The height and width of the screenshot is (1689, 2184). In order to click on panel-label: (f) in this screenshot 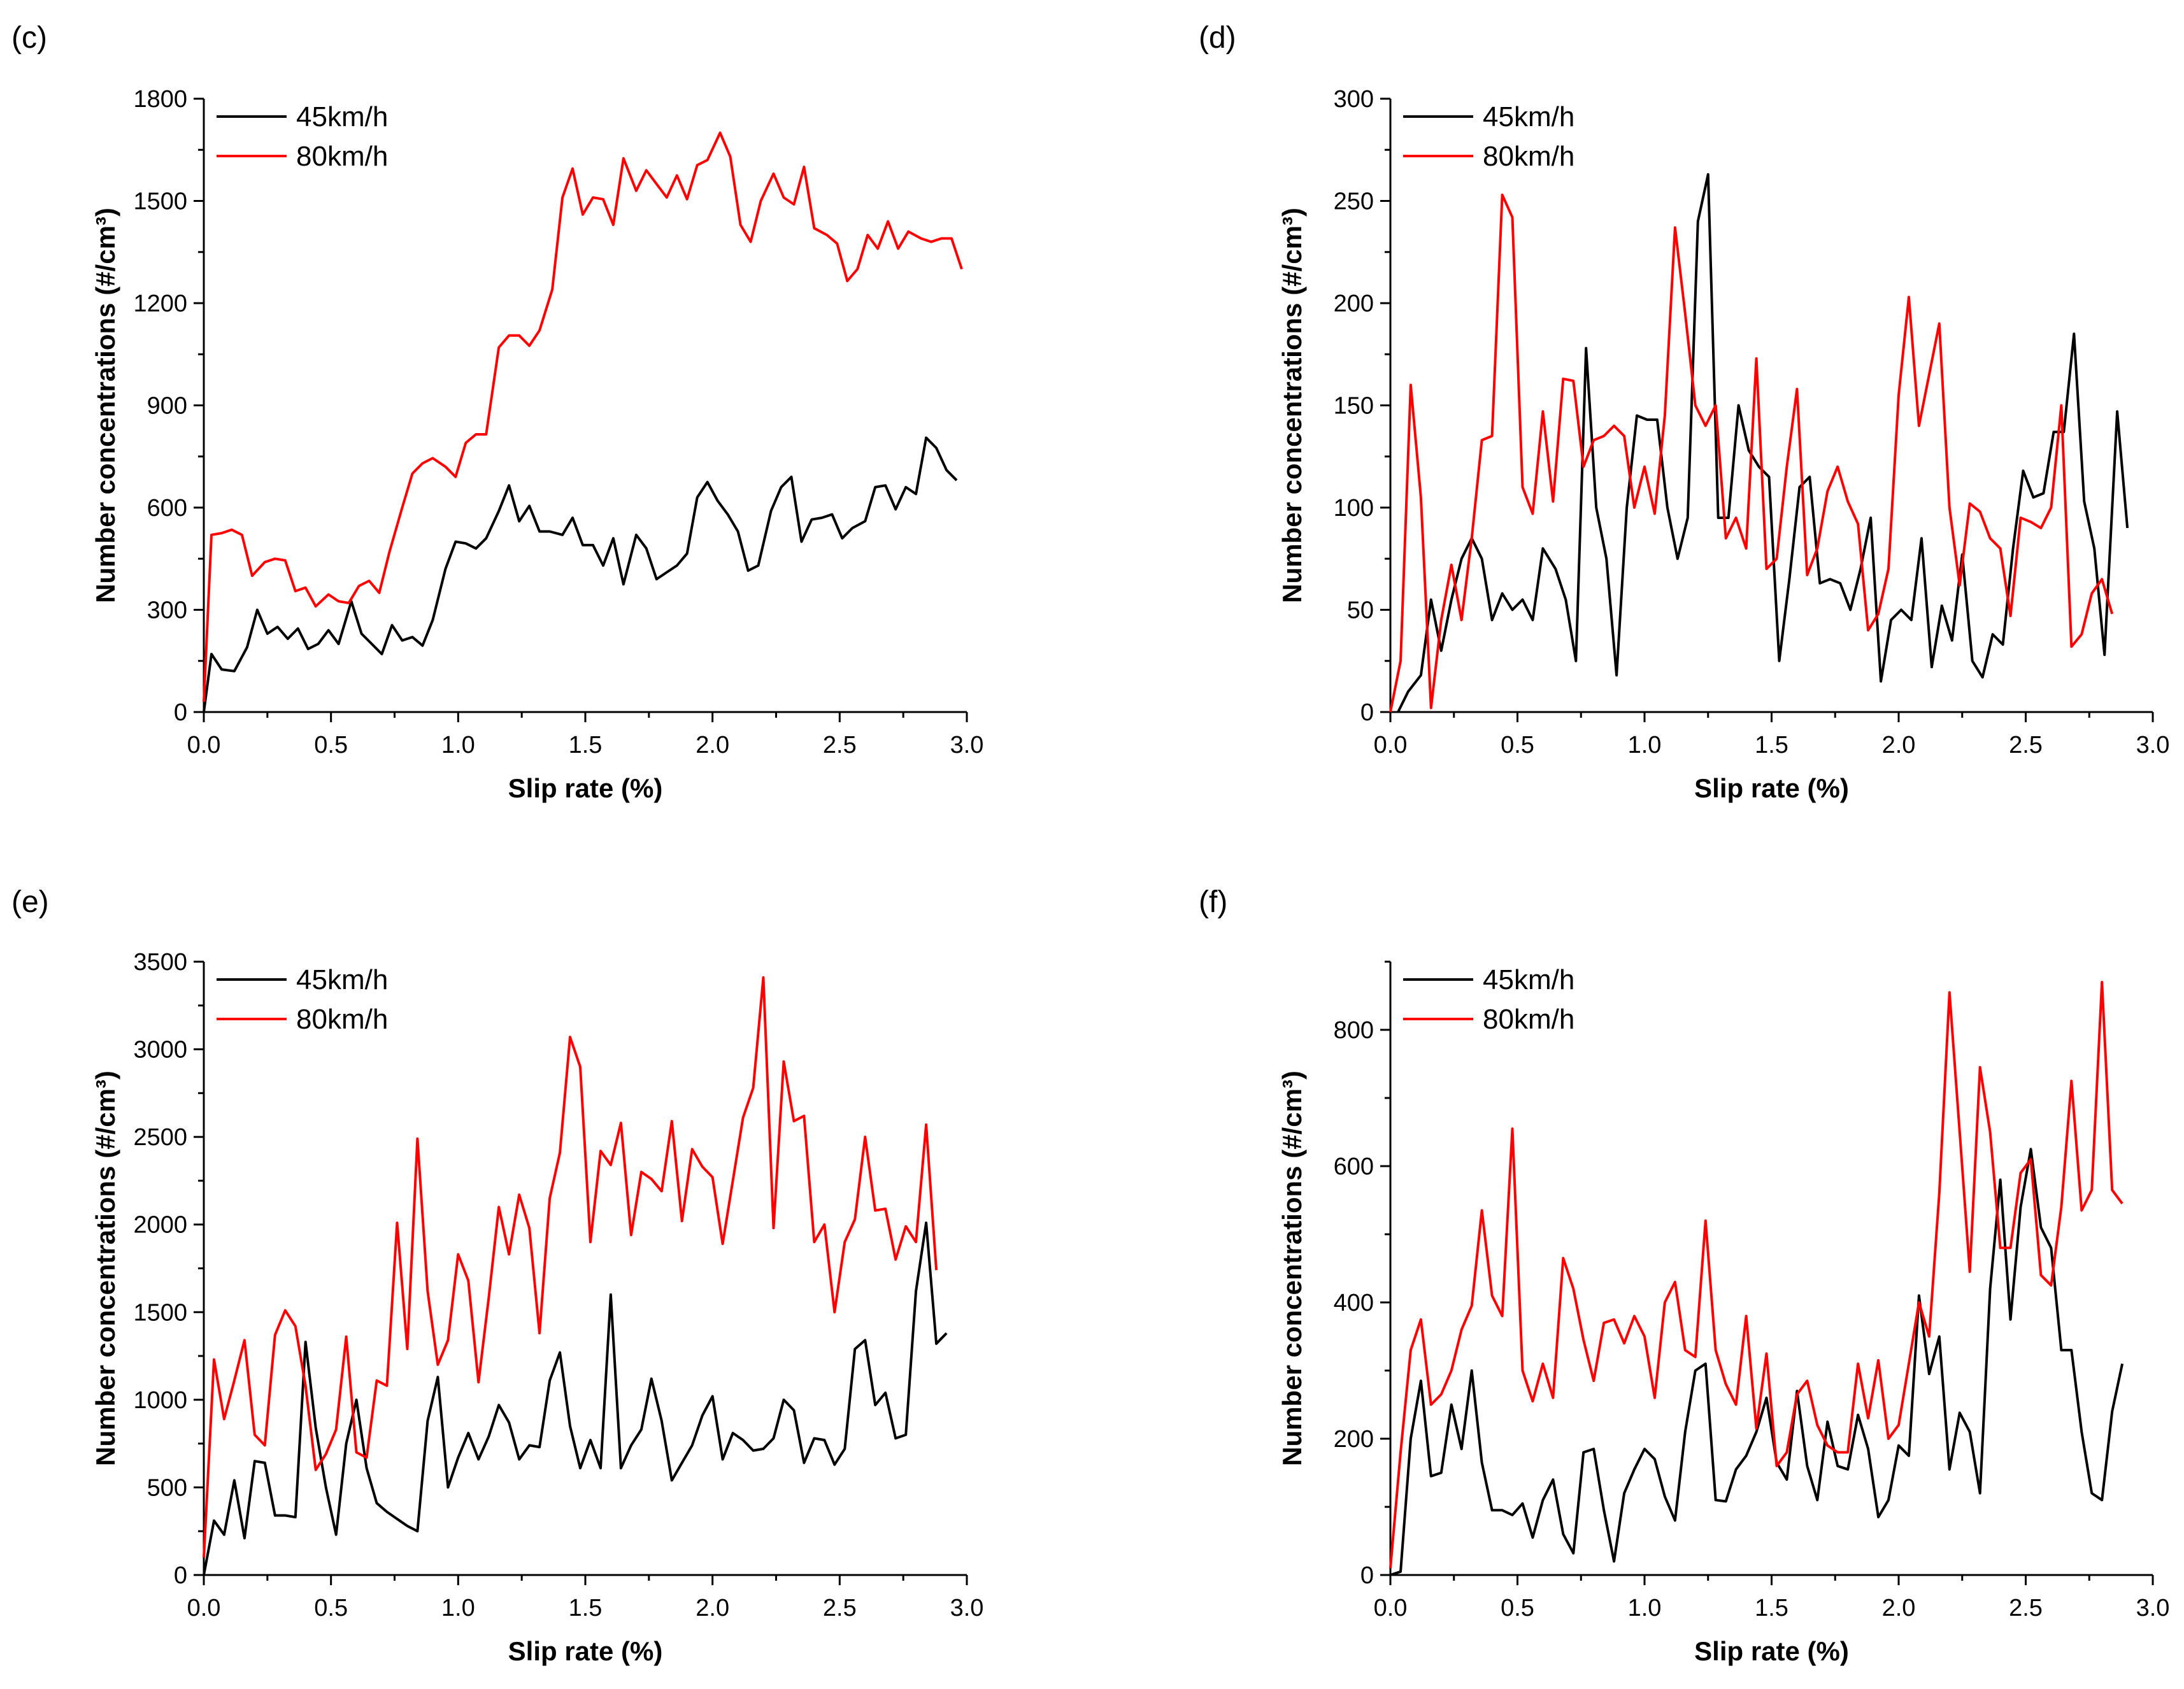, I will do `click(1213, 902)`.